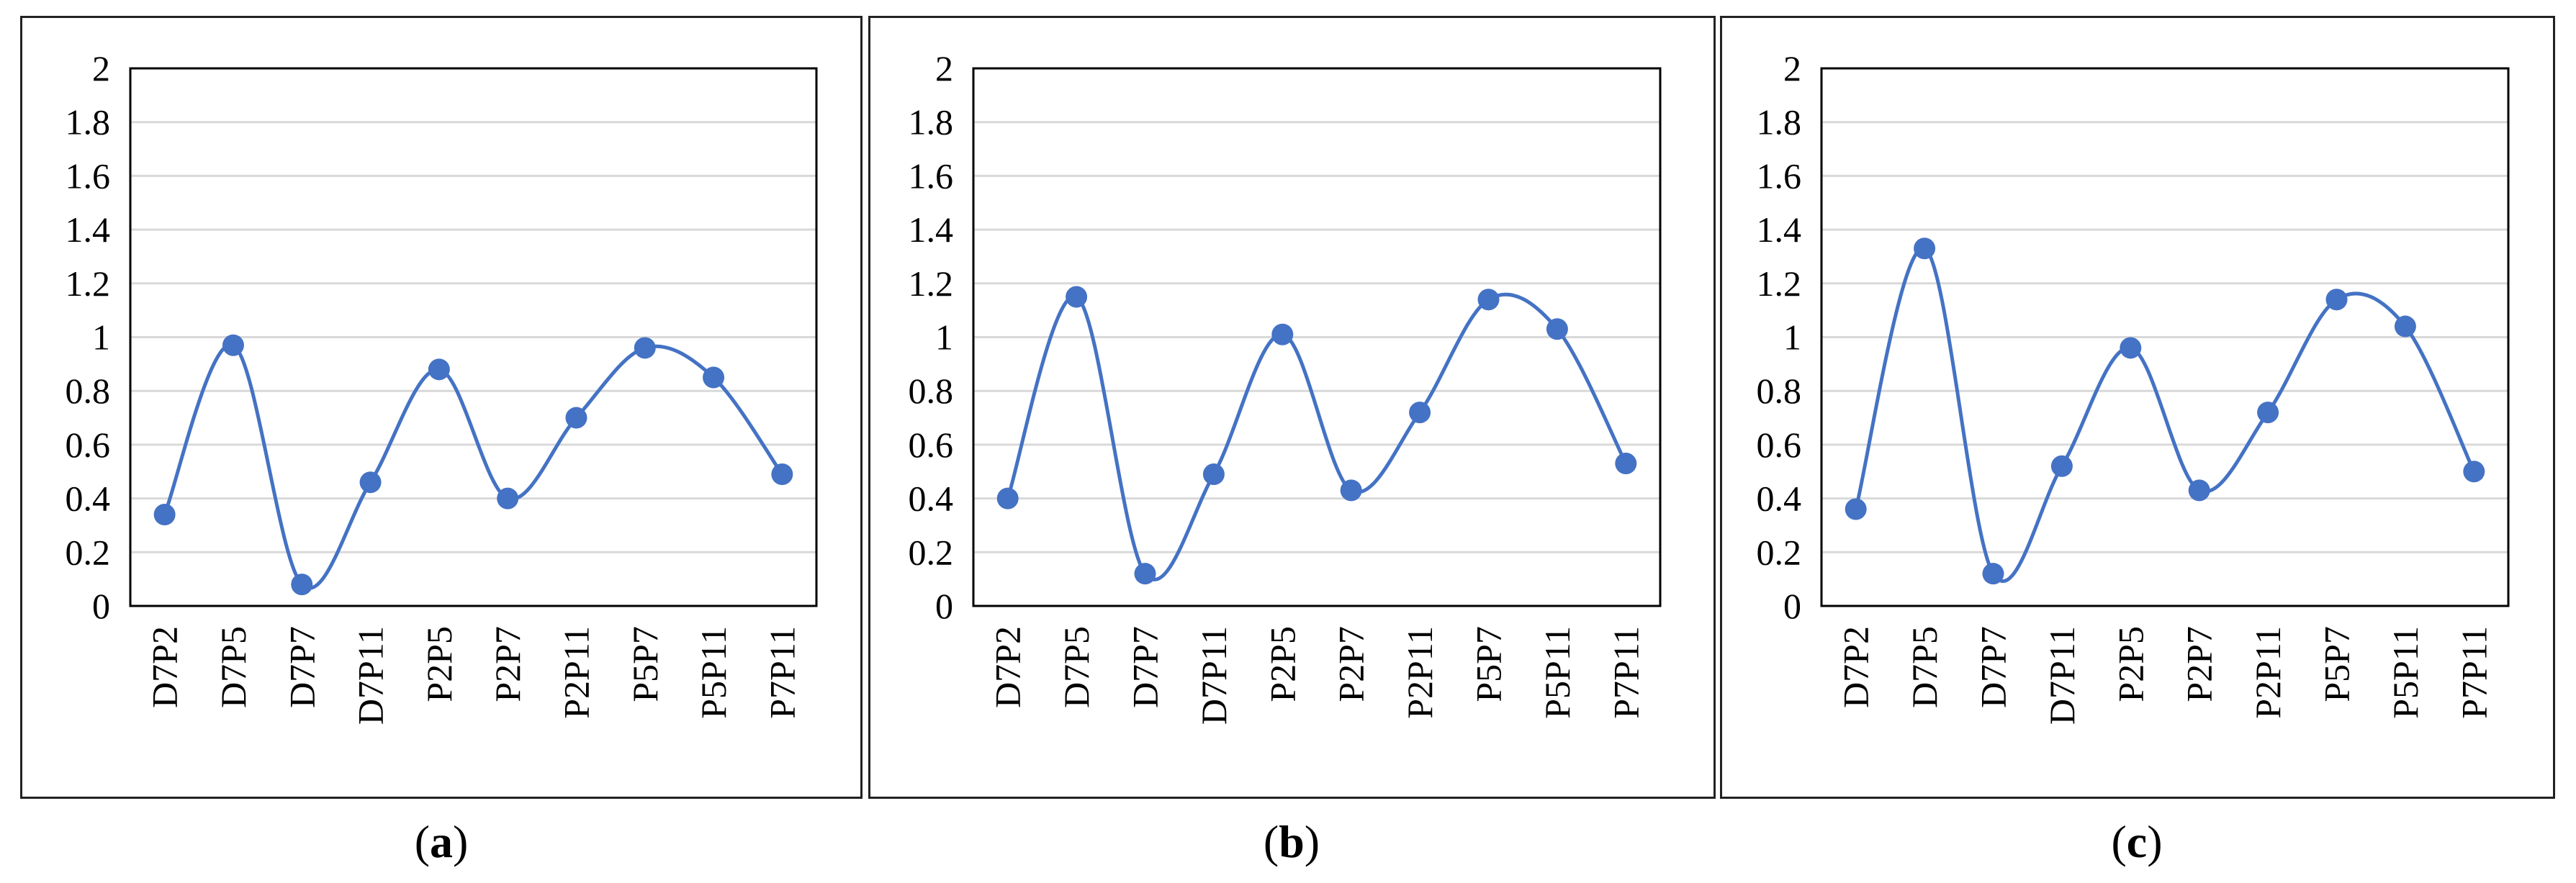 The width and height of the screenshot is (2576, 883). I want to click on caption-a: (a), so click(441, 842).